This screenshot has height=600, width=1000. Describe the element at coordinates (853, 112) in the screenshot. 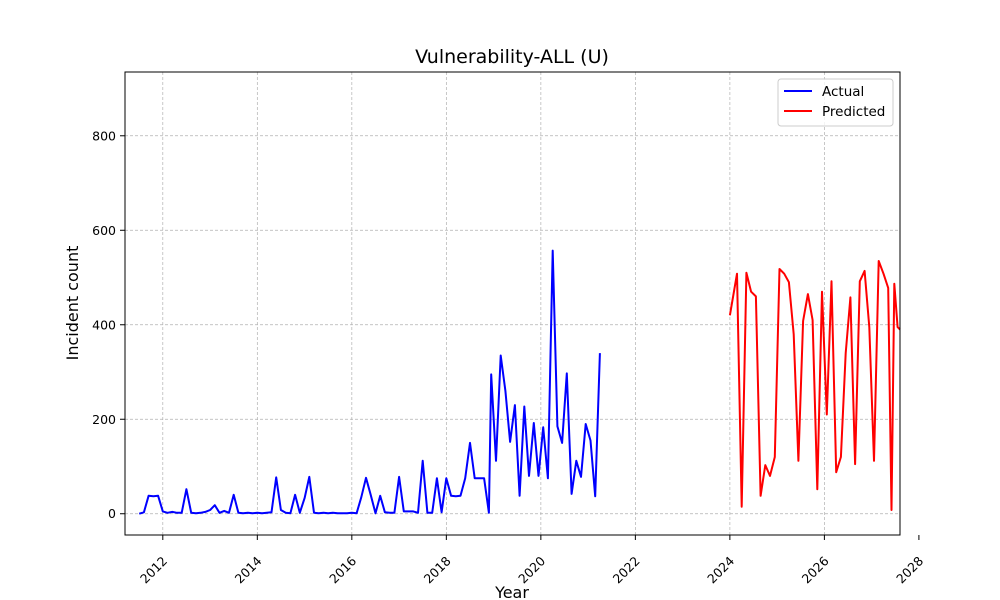

I see `legend-label-predicted: Predicted` at that location.